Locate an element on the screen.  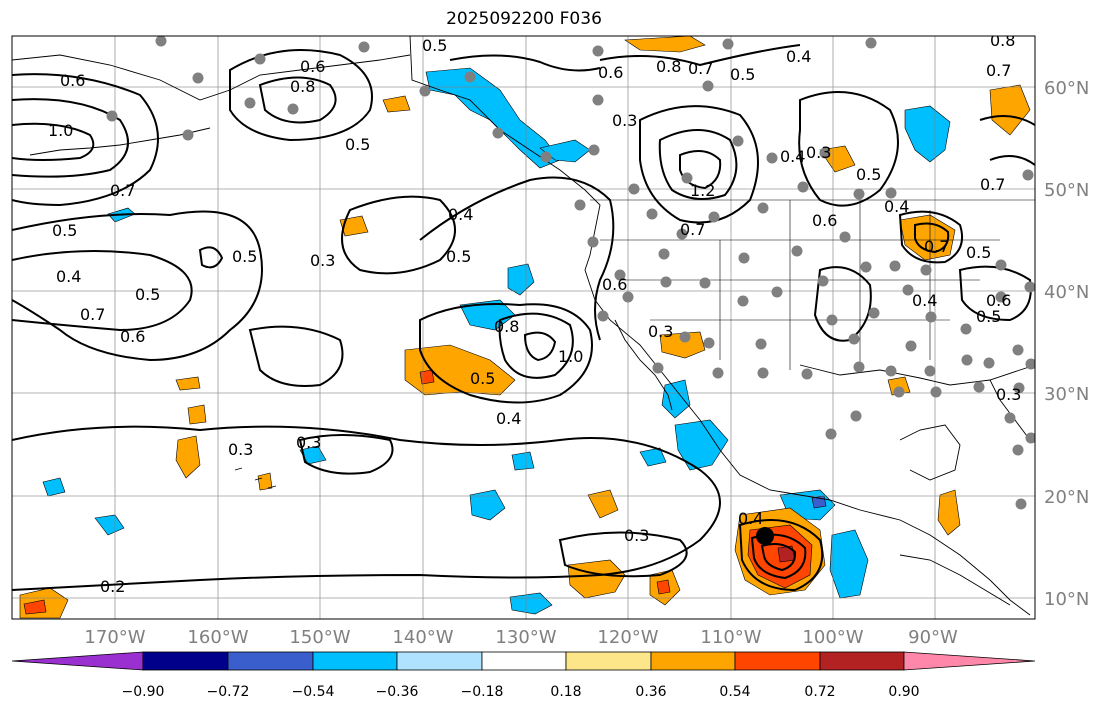
lat-label: 10°N is located at coordinates (1066, 599).